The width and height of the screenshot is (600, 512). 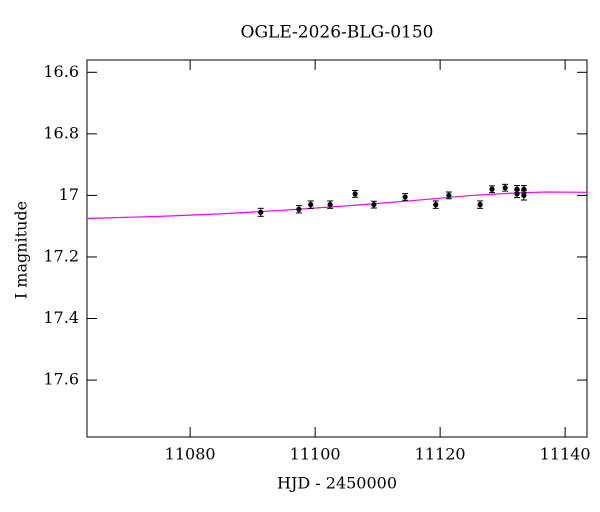 I want to click on y-axis-label: I magnitude, so click(x=21, y=250).